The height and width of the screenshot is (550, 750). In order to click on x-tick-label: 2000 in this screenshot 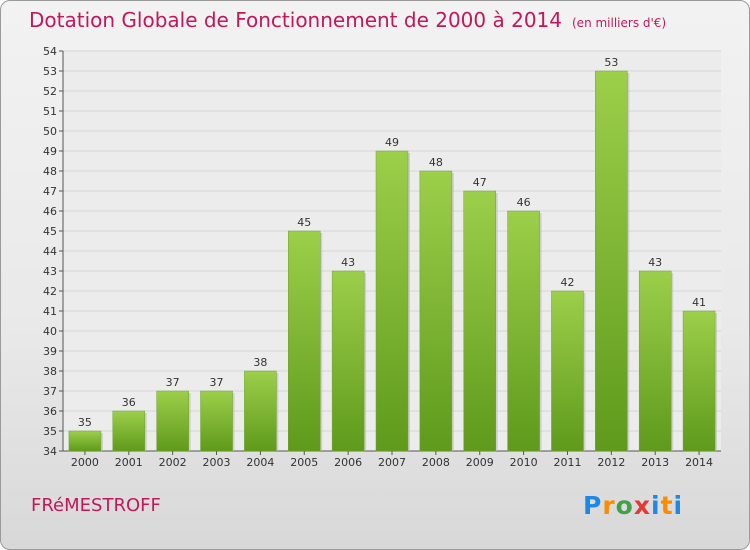, I will do `click(85, 462)`.